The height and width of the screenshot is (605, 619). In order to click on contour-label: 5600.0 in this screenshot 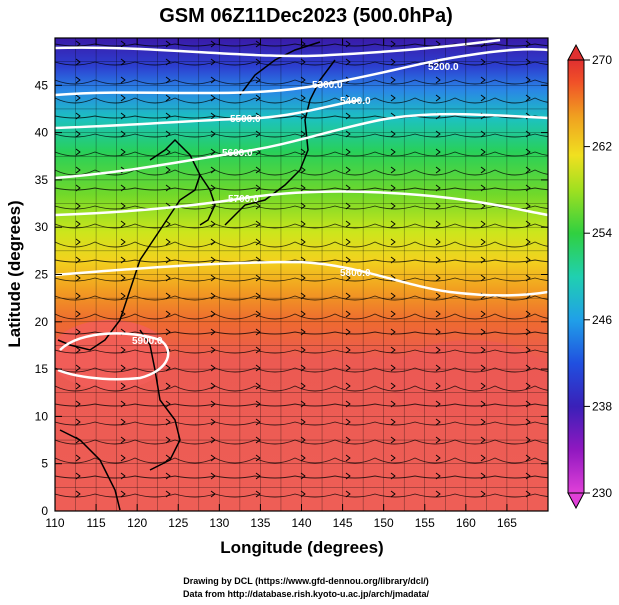, I will do `click(237, 153)`.